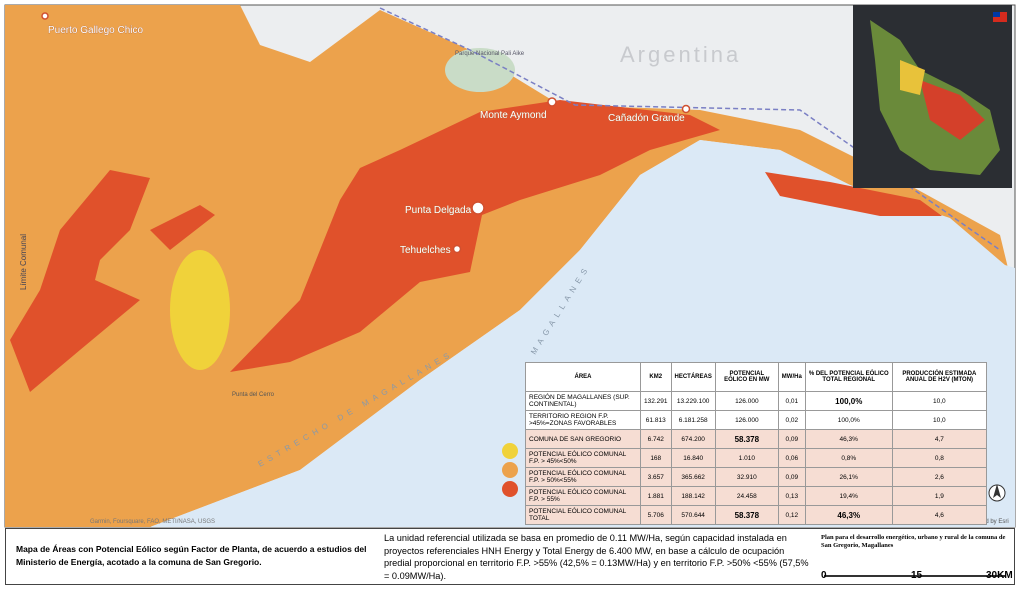  I want to click on table-cell: 570.644, so click(693, 515).